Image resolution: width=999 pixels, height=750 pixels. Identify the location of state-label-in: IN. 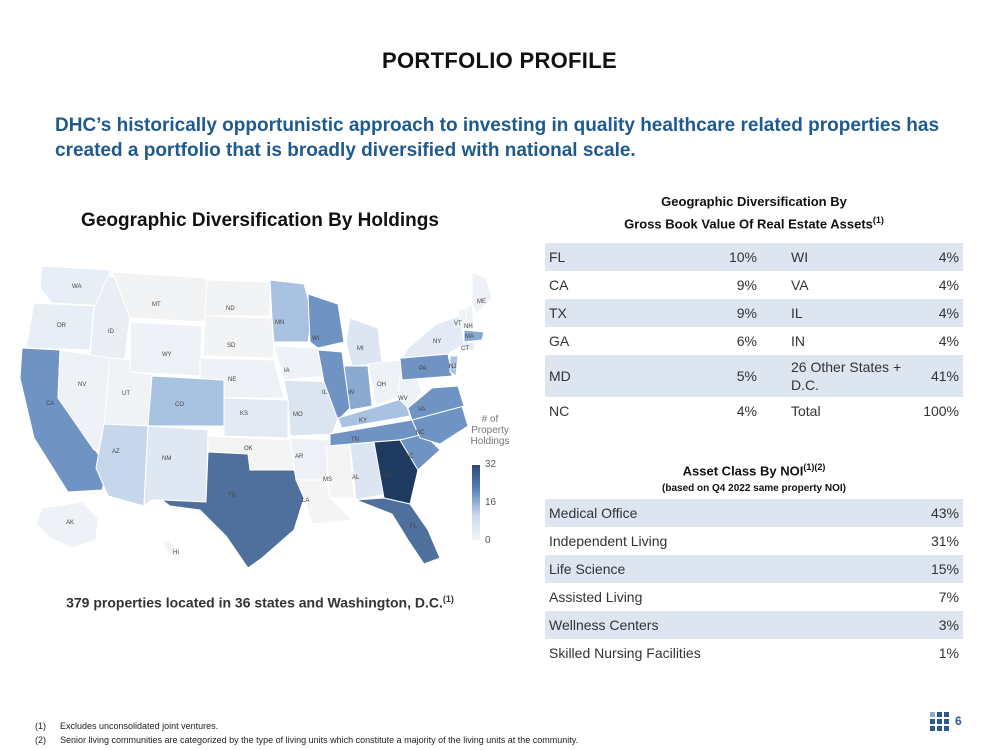
(351, 393).